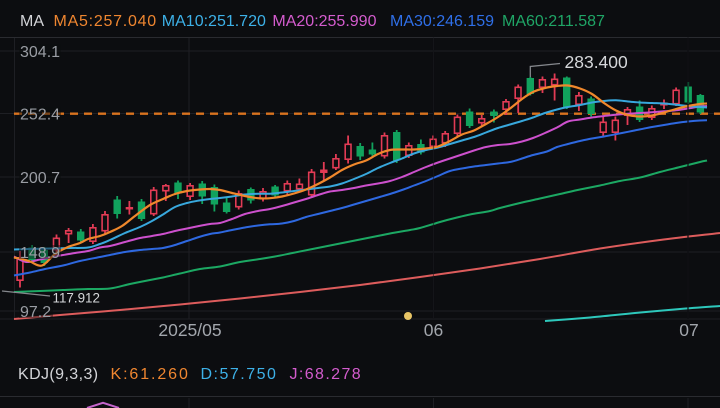  What do you see at coordinates (553, 21) in the screenshot?
I see `svg-text: MA60:211.587` at bounding box center [553, 21].